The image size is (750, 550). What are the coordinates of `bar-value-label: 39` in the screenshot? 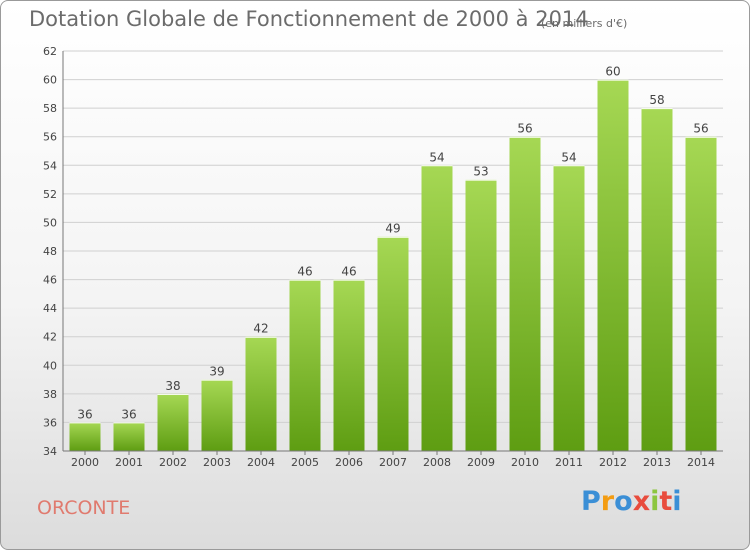 It's located at (216, 372).